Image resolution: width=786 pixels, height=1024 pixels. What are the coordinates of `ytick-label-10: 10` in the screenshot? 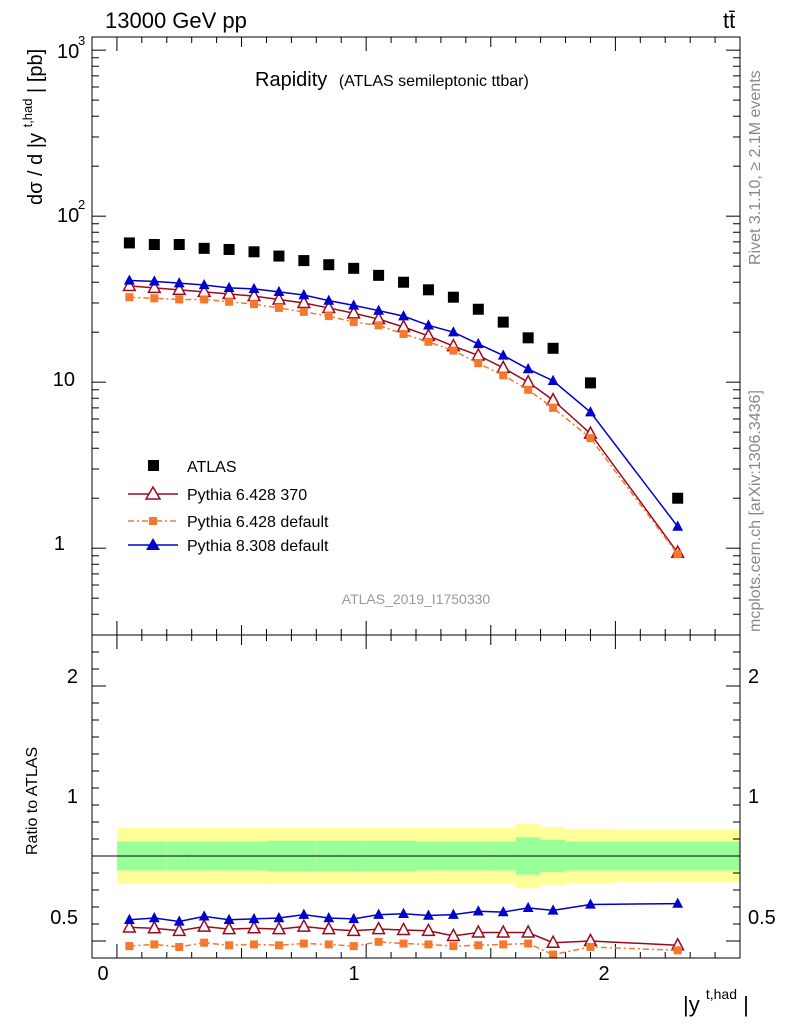 It's located at (64, 380).